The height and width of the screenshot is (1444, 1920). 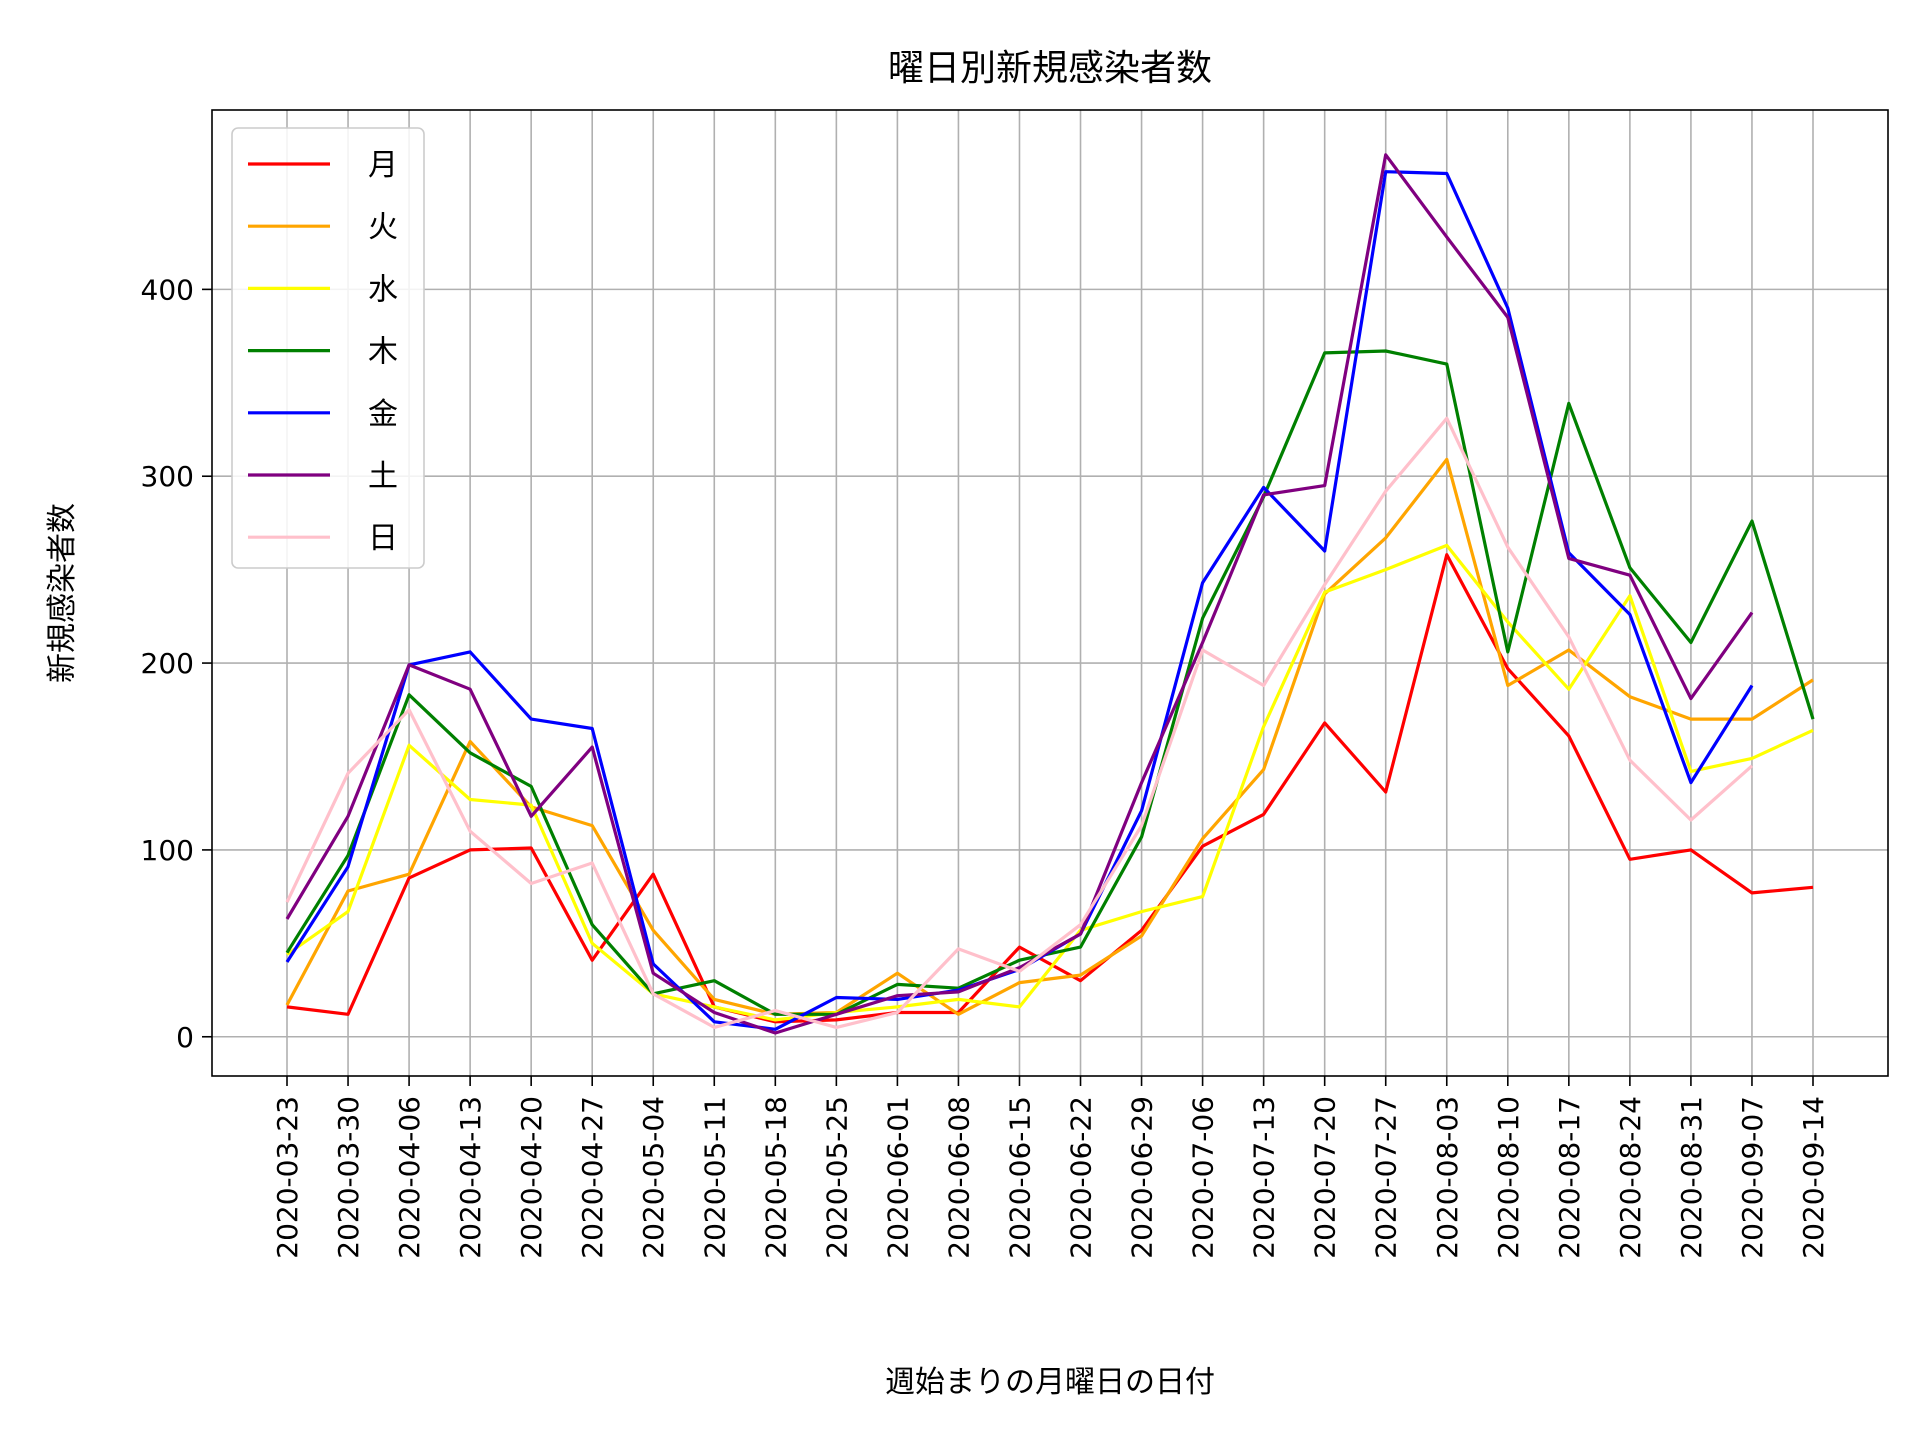 What do you see at coordinates (1813, 1177) in the screenshot?
I see `x-tick-label: 2020-09-14` at bounding box center [1813, 1177].